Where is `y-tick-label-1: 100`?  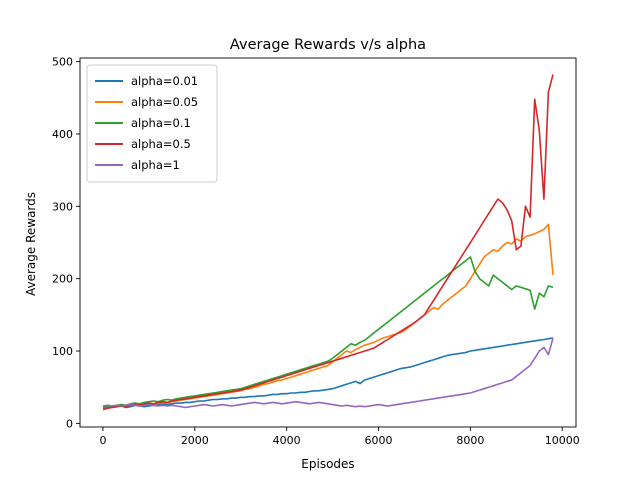
y-tick-label-1: 100 is located at coordinates (62, 351).